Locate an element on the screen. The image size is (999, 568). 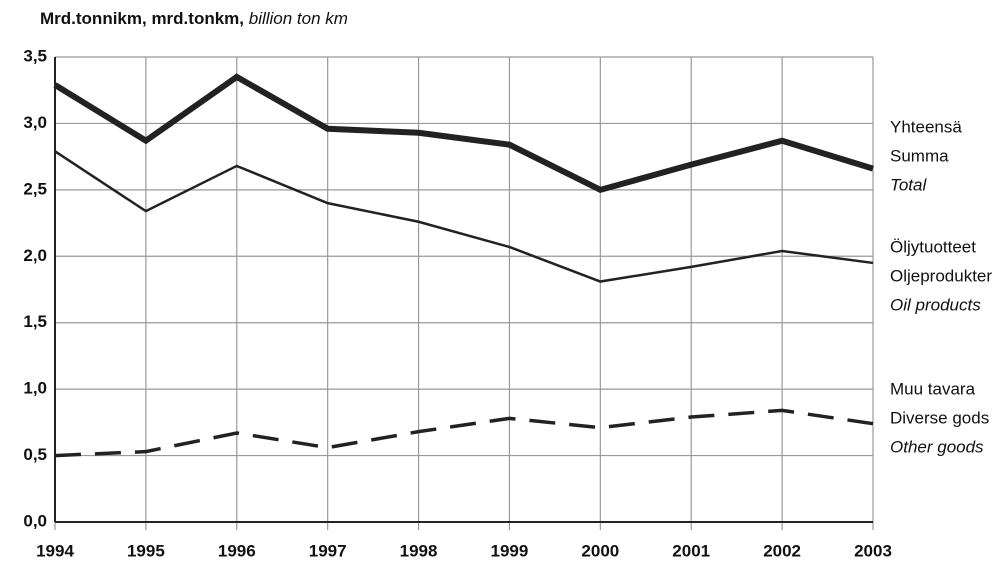
legend-label: Other goods is located at coordinates (937, 446).